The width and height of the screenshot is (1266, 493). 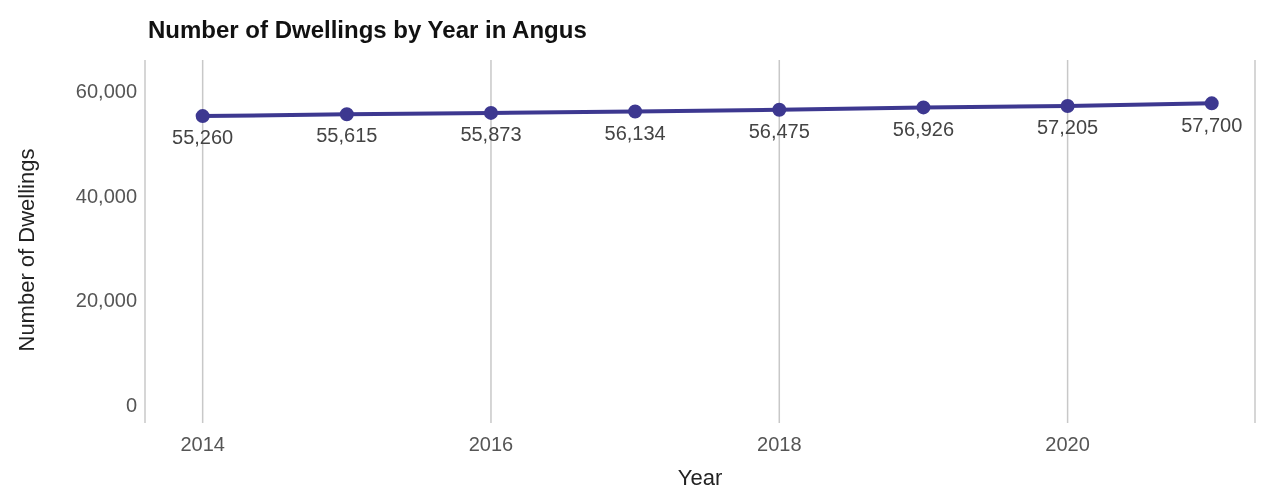 I want to click on data-label: 57,205, so click(x=1068, y=127).